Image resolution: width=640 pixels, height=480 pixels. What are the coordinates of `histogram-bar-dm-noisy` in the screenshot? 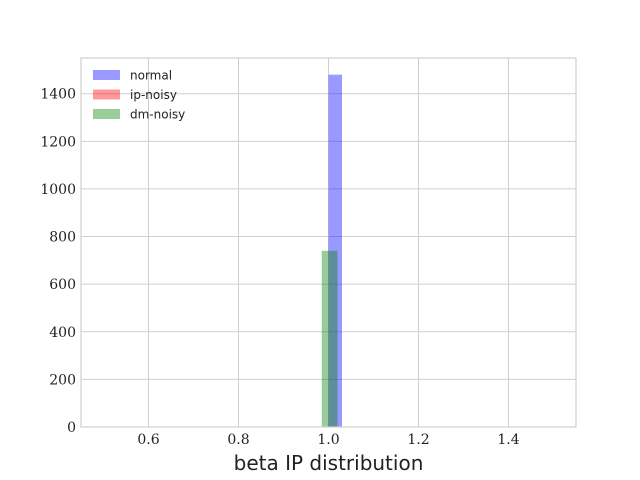 It's located at (329, 338).